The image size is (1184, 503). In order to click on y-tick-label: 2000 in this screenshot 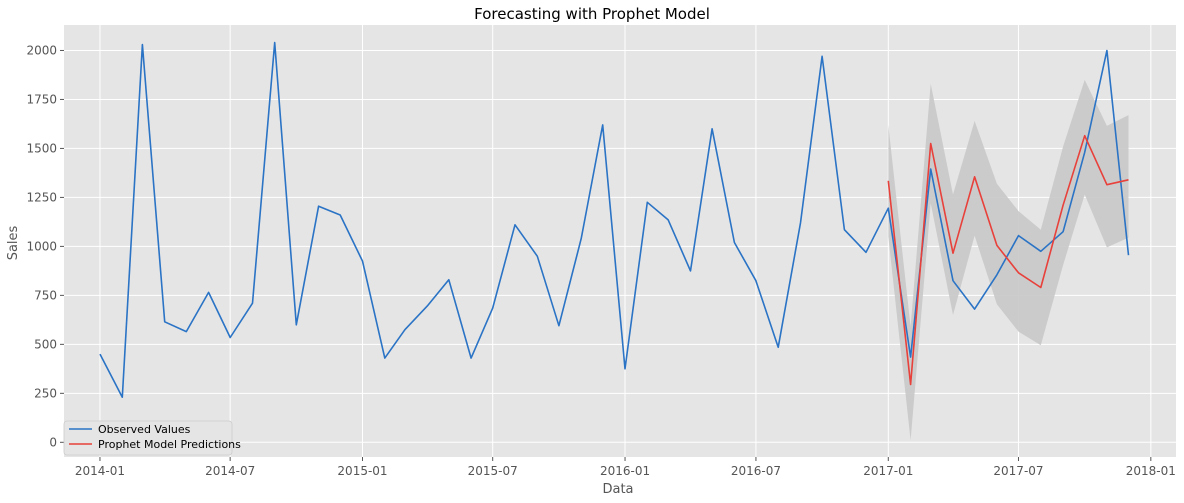, I will do `click(41, 50)`.